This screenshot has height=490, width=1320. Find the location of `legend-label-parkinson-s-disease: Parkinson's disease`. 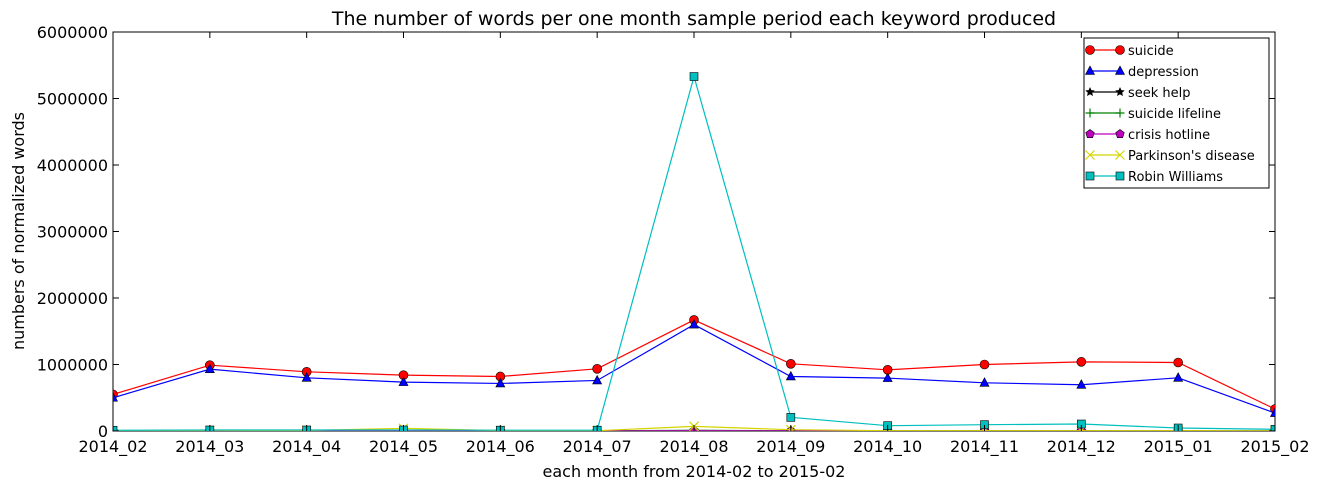

legend-label-parkinson-s-disease: Parkinson's disease is located at coordinates (1191, 156).